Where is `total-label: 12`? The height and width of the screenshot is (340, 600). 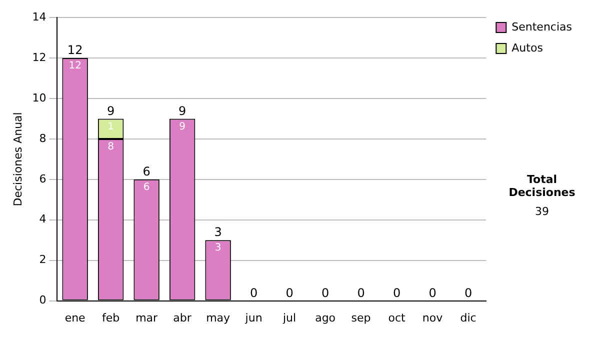
total-label: 12 is located at coordinates (75, 50).